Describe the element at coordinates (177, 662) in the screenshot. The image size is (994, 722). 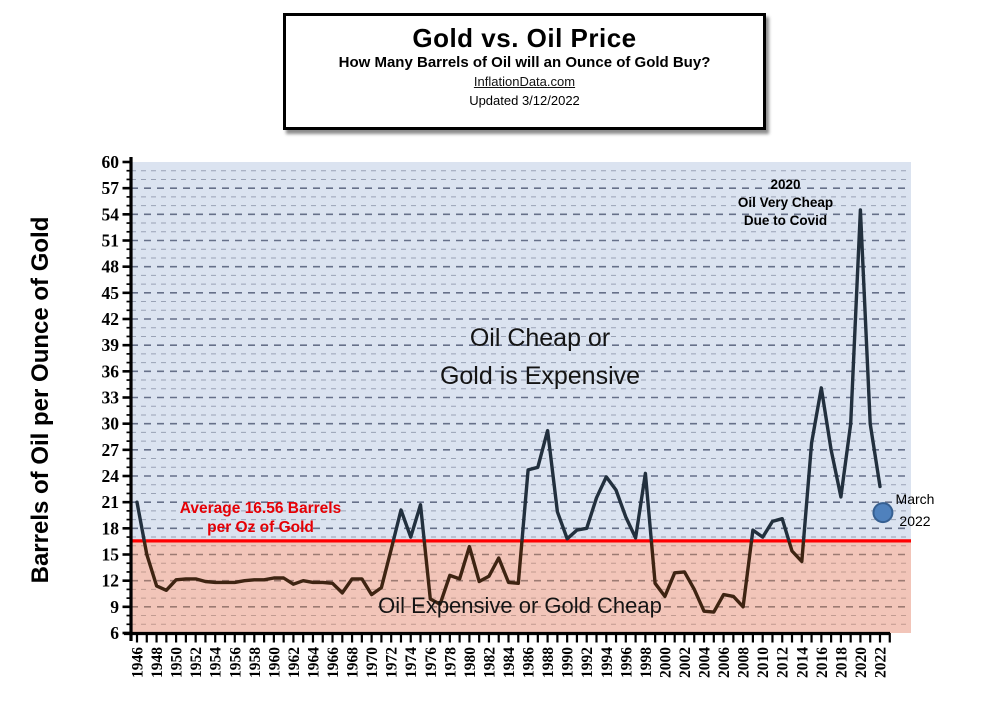
I see `svg-text: 1950` at that location.